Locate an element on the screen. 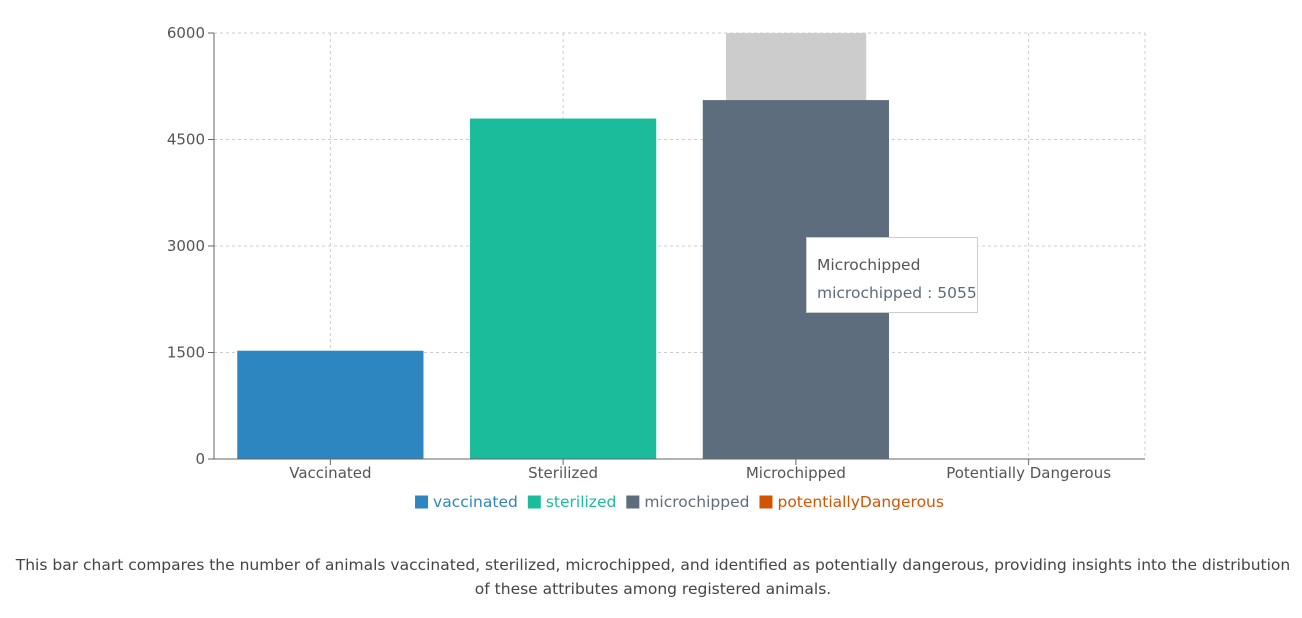 The width and height of the screenshot is (1302, 618). tooltip-value-row: microchipped : 5055 is located at coordinates (897, 293).